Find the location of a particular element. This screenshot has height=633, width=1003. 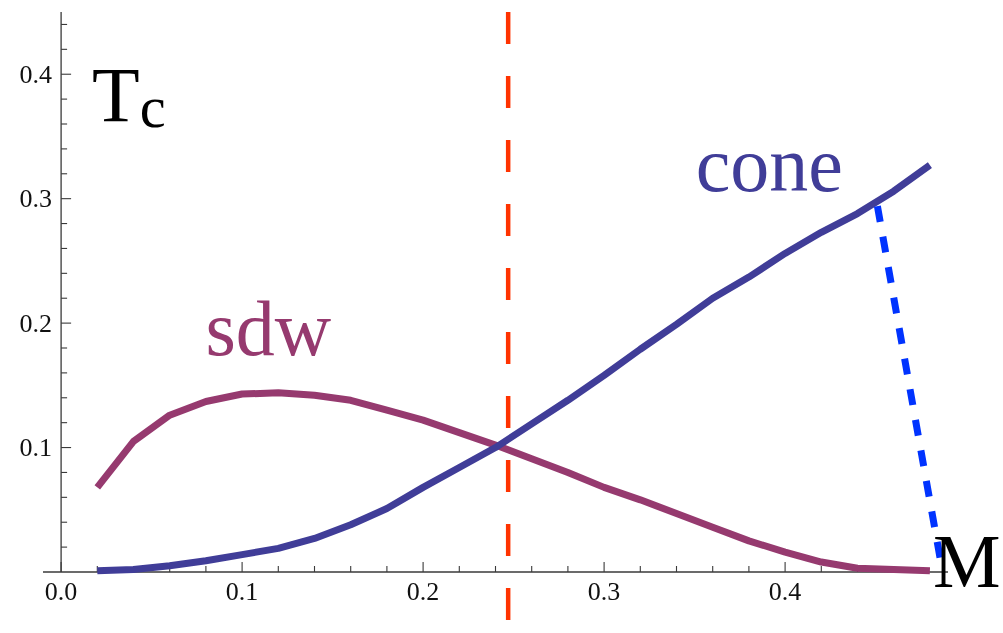

series-label: sdw is located at coordinates (268, 328).